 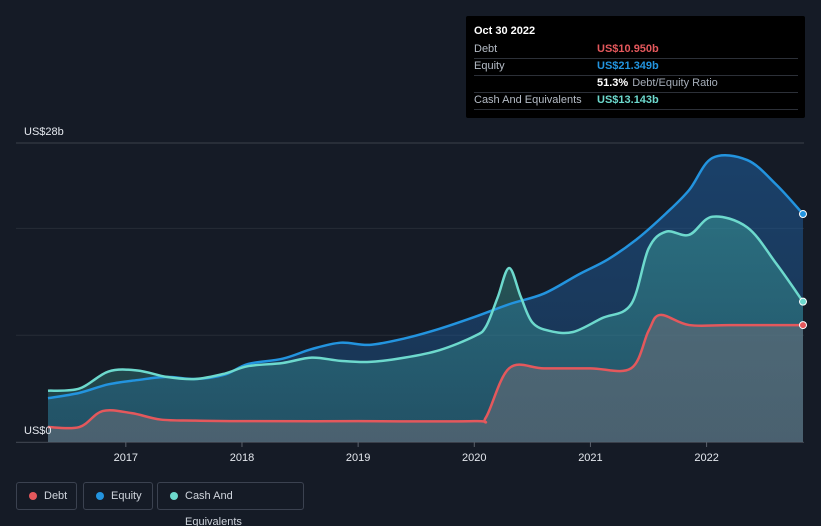 I want to click on tooltip-row-cash: Cash And Equivalents US$13.143b, so click(x=636, y=101).